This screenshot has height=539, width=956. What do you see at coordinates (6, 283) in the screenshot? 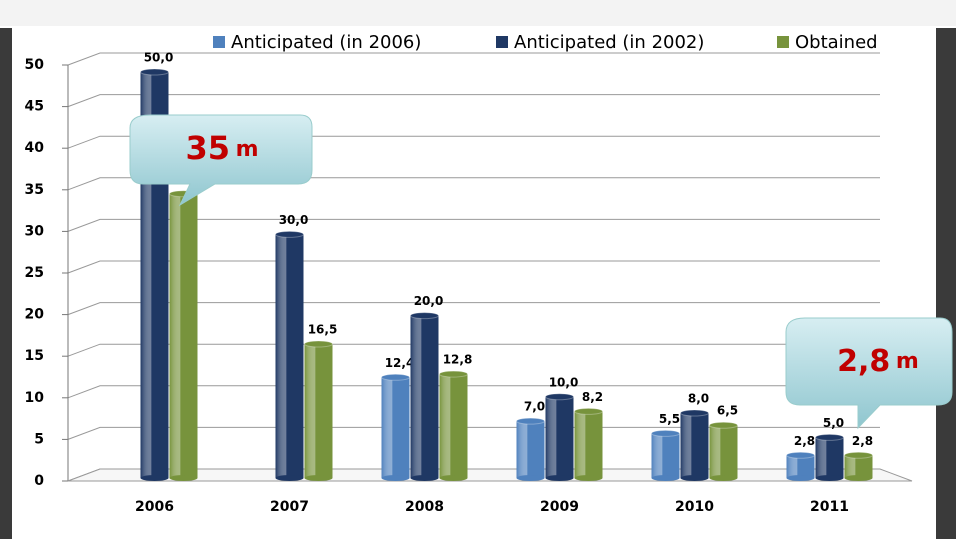
I see `left-border` at bounding box center [6, 283].